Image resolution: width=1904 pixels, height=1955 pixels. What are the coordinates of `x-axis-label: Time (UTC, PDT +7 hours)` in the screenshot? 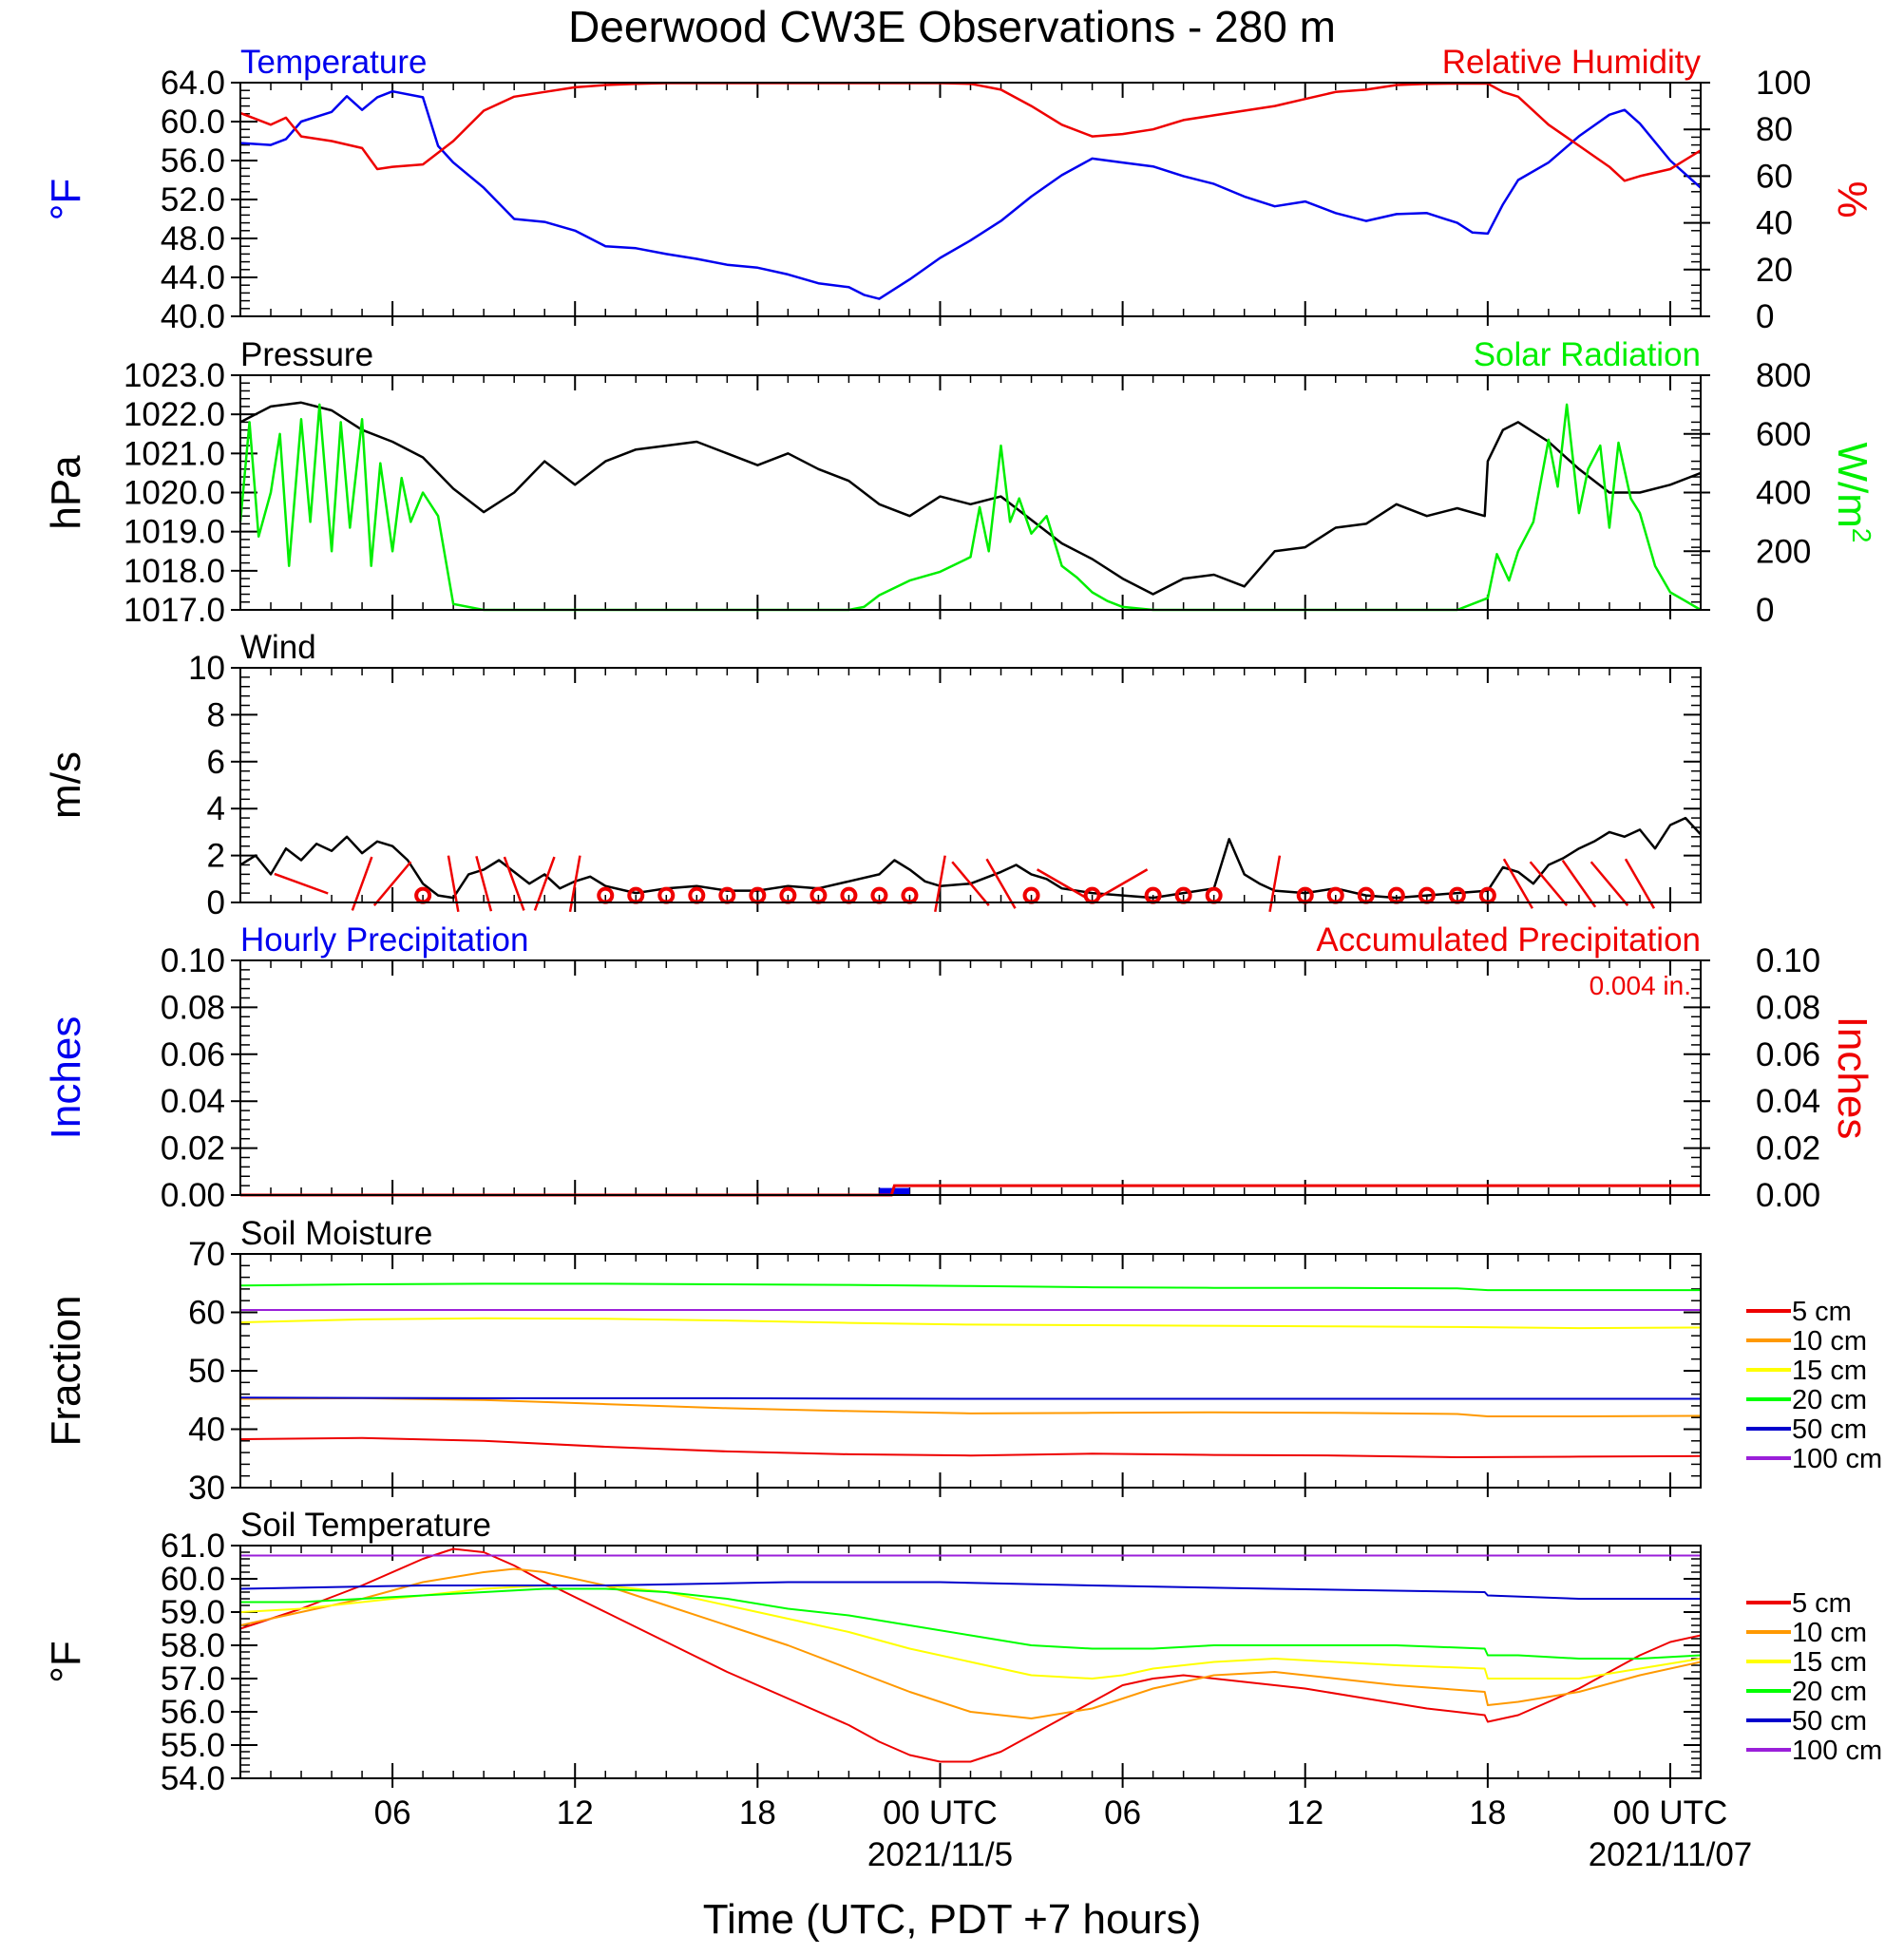 It's located at (952, 1919).